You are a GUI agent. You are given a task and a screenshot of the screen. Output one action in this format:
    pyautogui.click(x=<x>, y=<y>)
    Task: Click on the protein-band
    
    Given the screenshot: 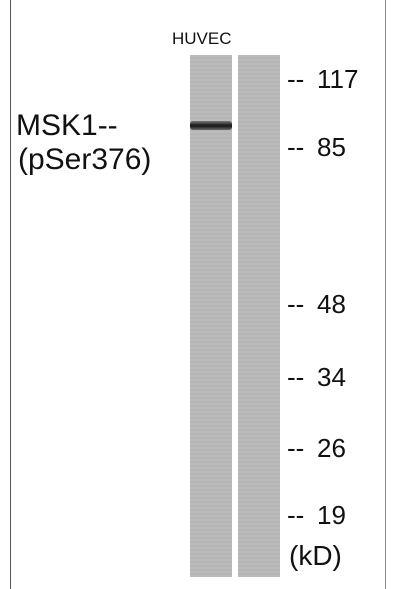 What is the action you would take?
    pyautogui.click(x=211, y=125)
    